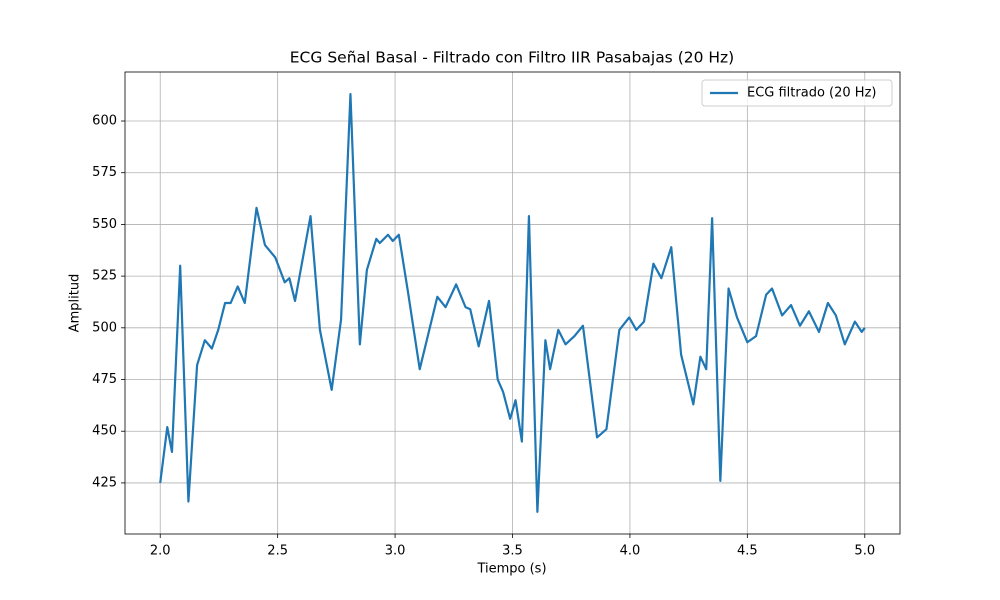 This screenshot has height=600, width=1000. What do you see at coordinates (811, 93) in the screenshot?
I see `legend-label: ECG filtrado (20 Hz)` at bounding box center [811, 93].